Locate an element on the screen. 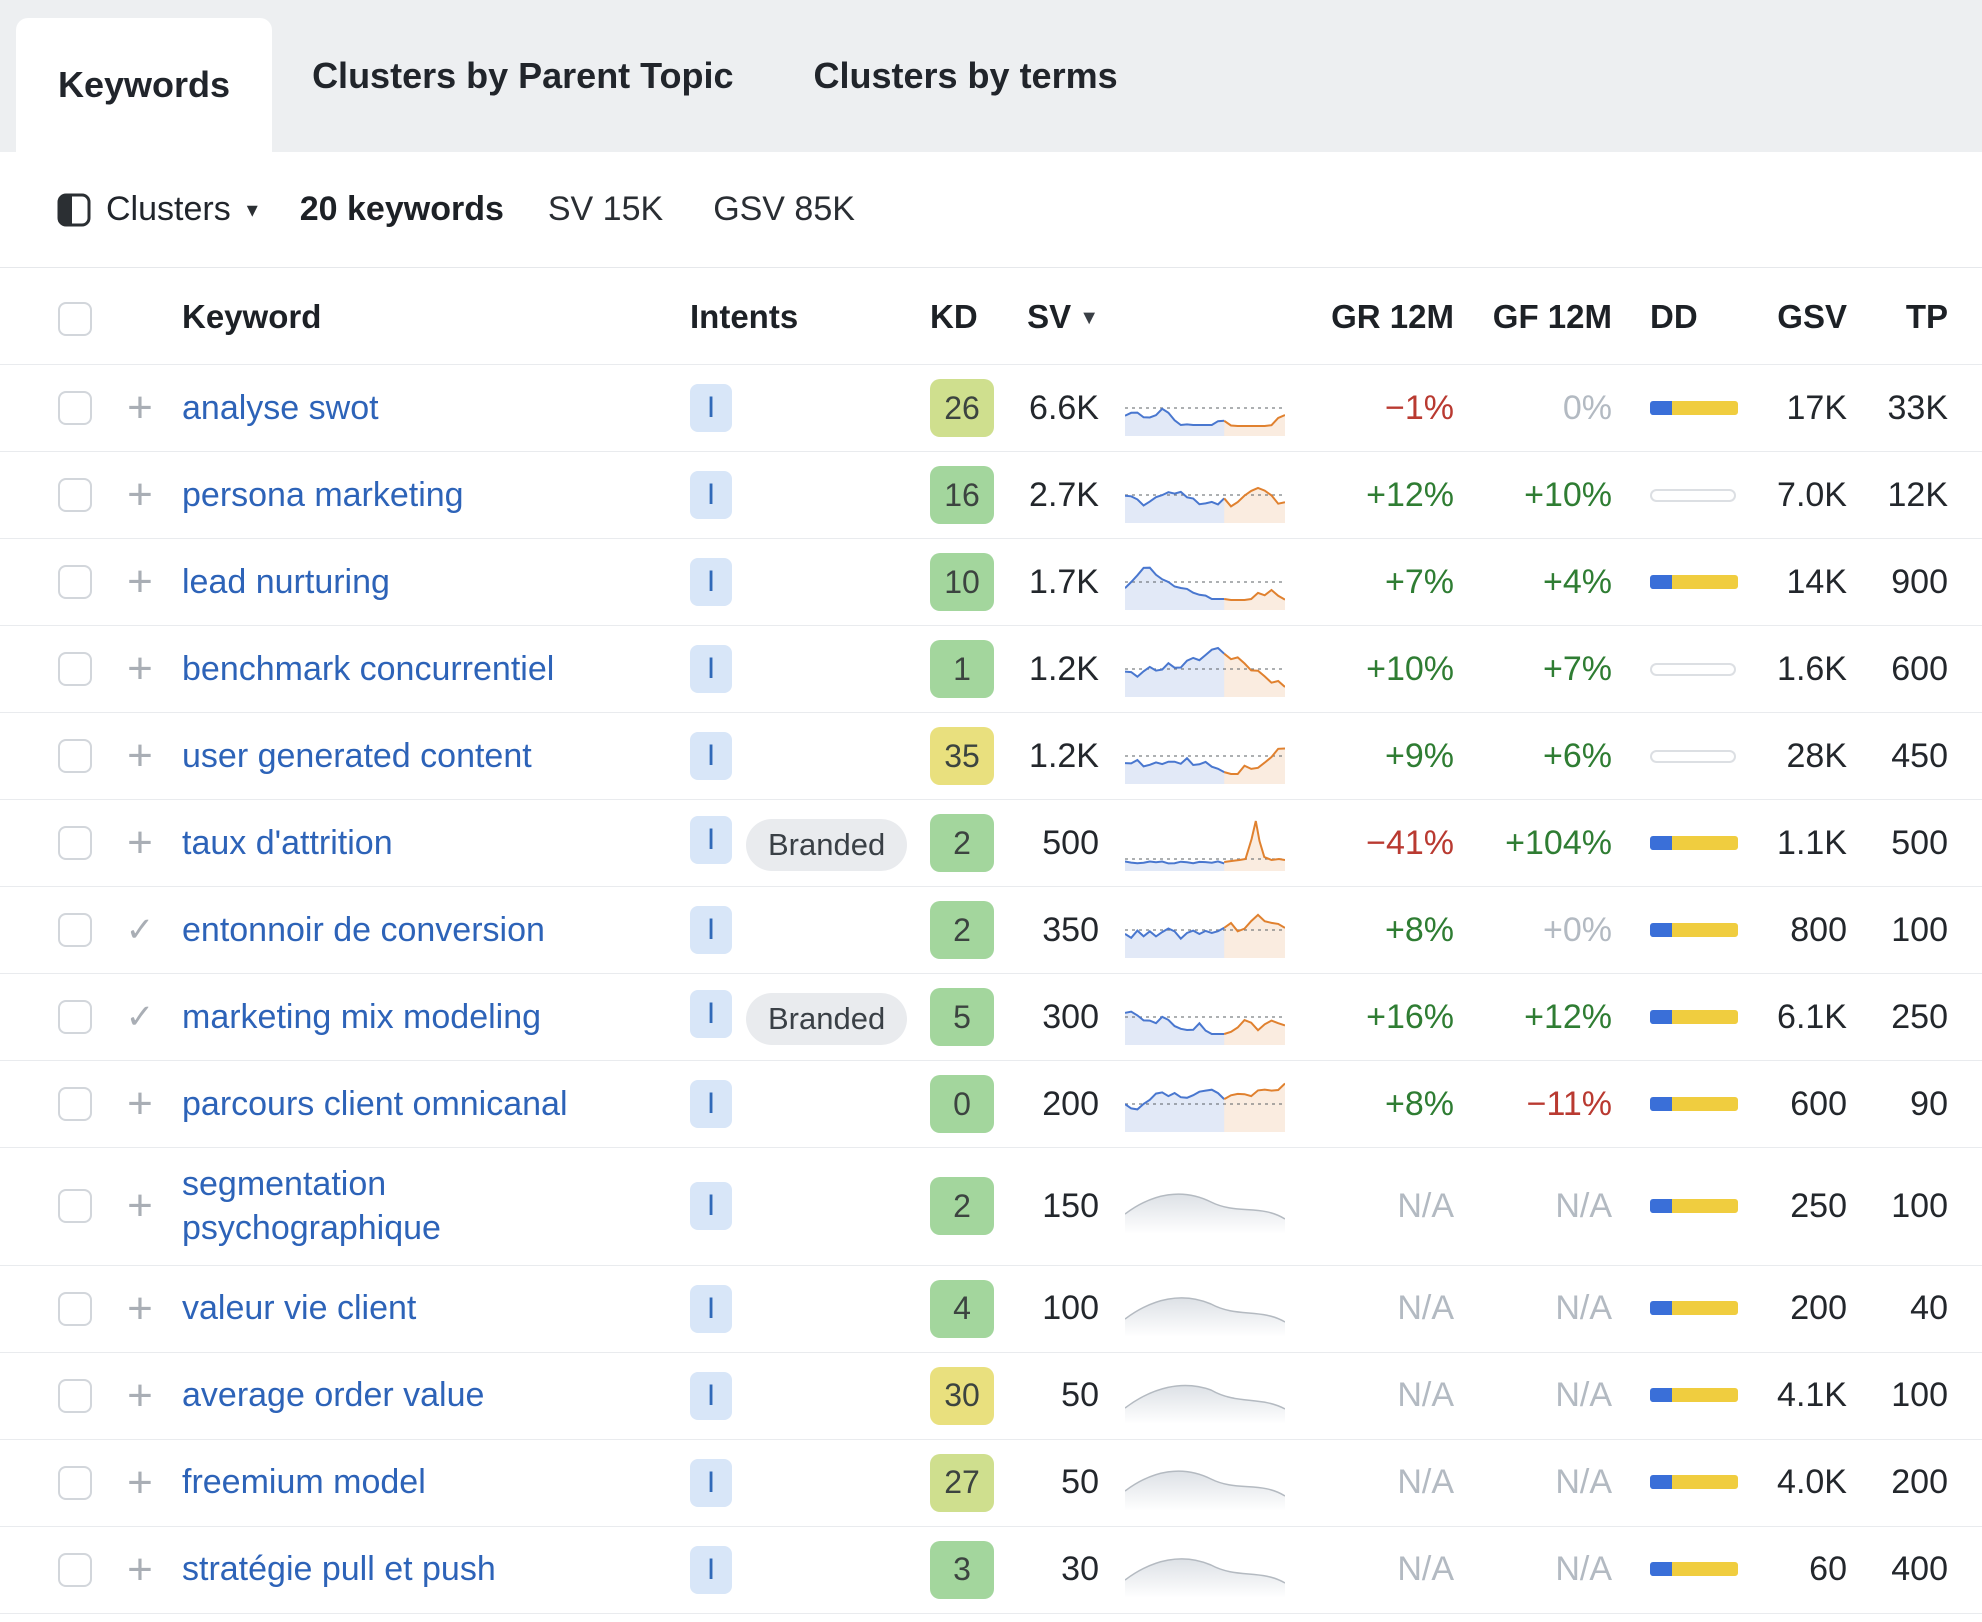 This screenshot has width=1982, height=1622. column-header-dd: DD is located at coordinates (1674, 317).